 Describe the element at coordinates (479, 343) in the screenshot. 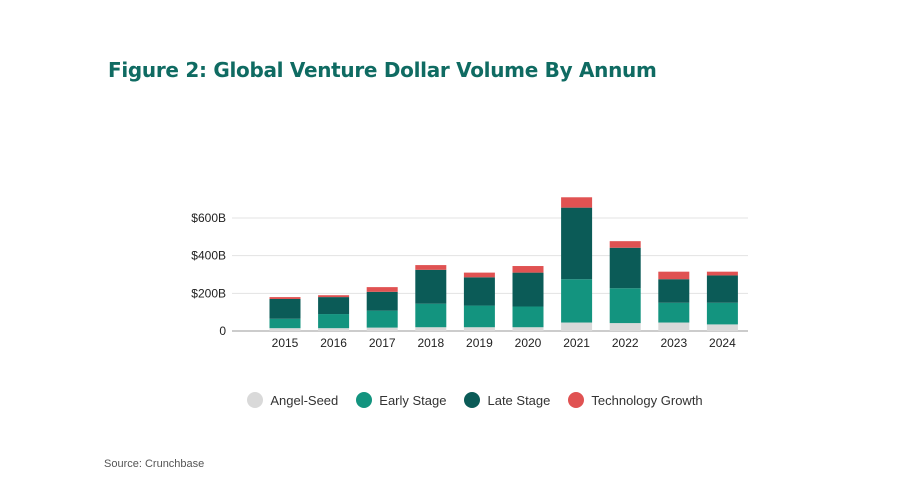

I see `x-tick-label: 2019` at that location.